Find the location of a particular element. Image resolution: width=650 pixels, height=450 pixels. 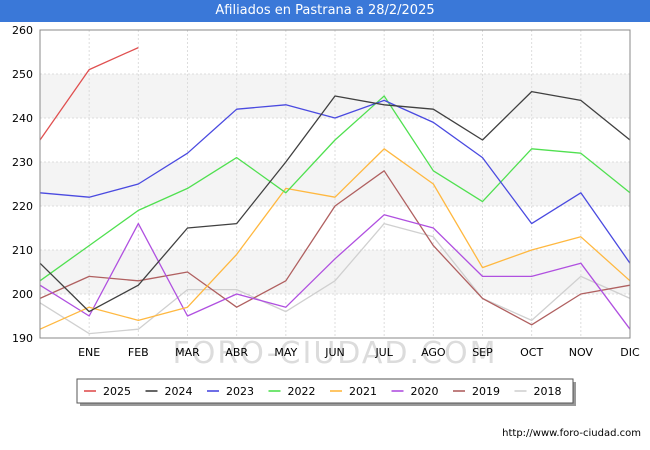

x-tick-label: NOV is located at coordinates (581, 352).